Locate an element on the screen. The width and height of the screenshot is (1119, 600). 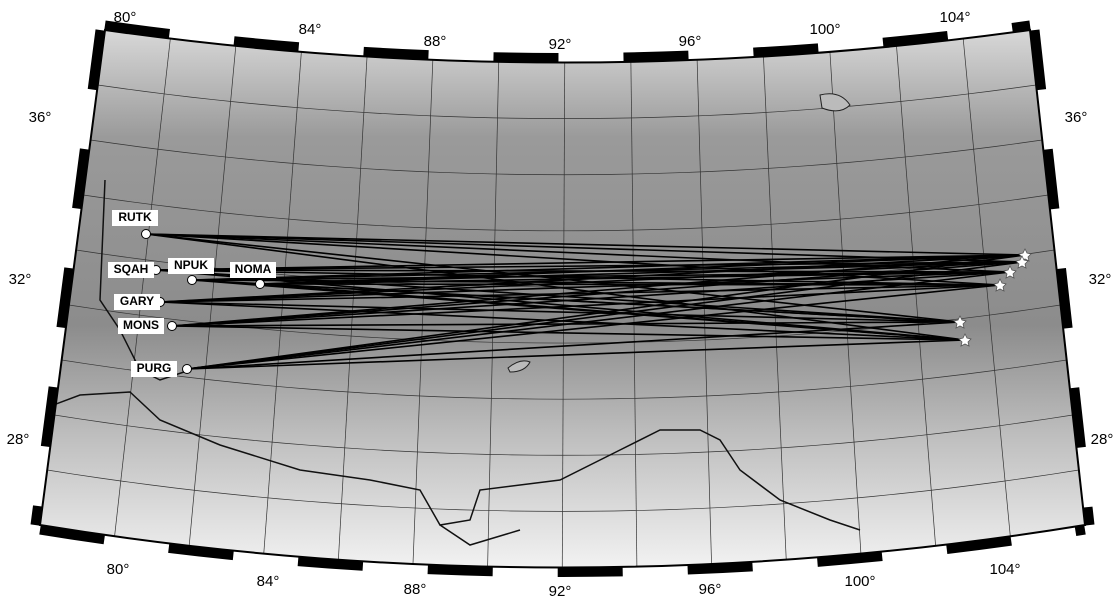
station-label: NOMA is located at coordinates (253, 269).